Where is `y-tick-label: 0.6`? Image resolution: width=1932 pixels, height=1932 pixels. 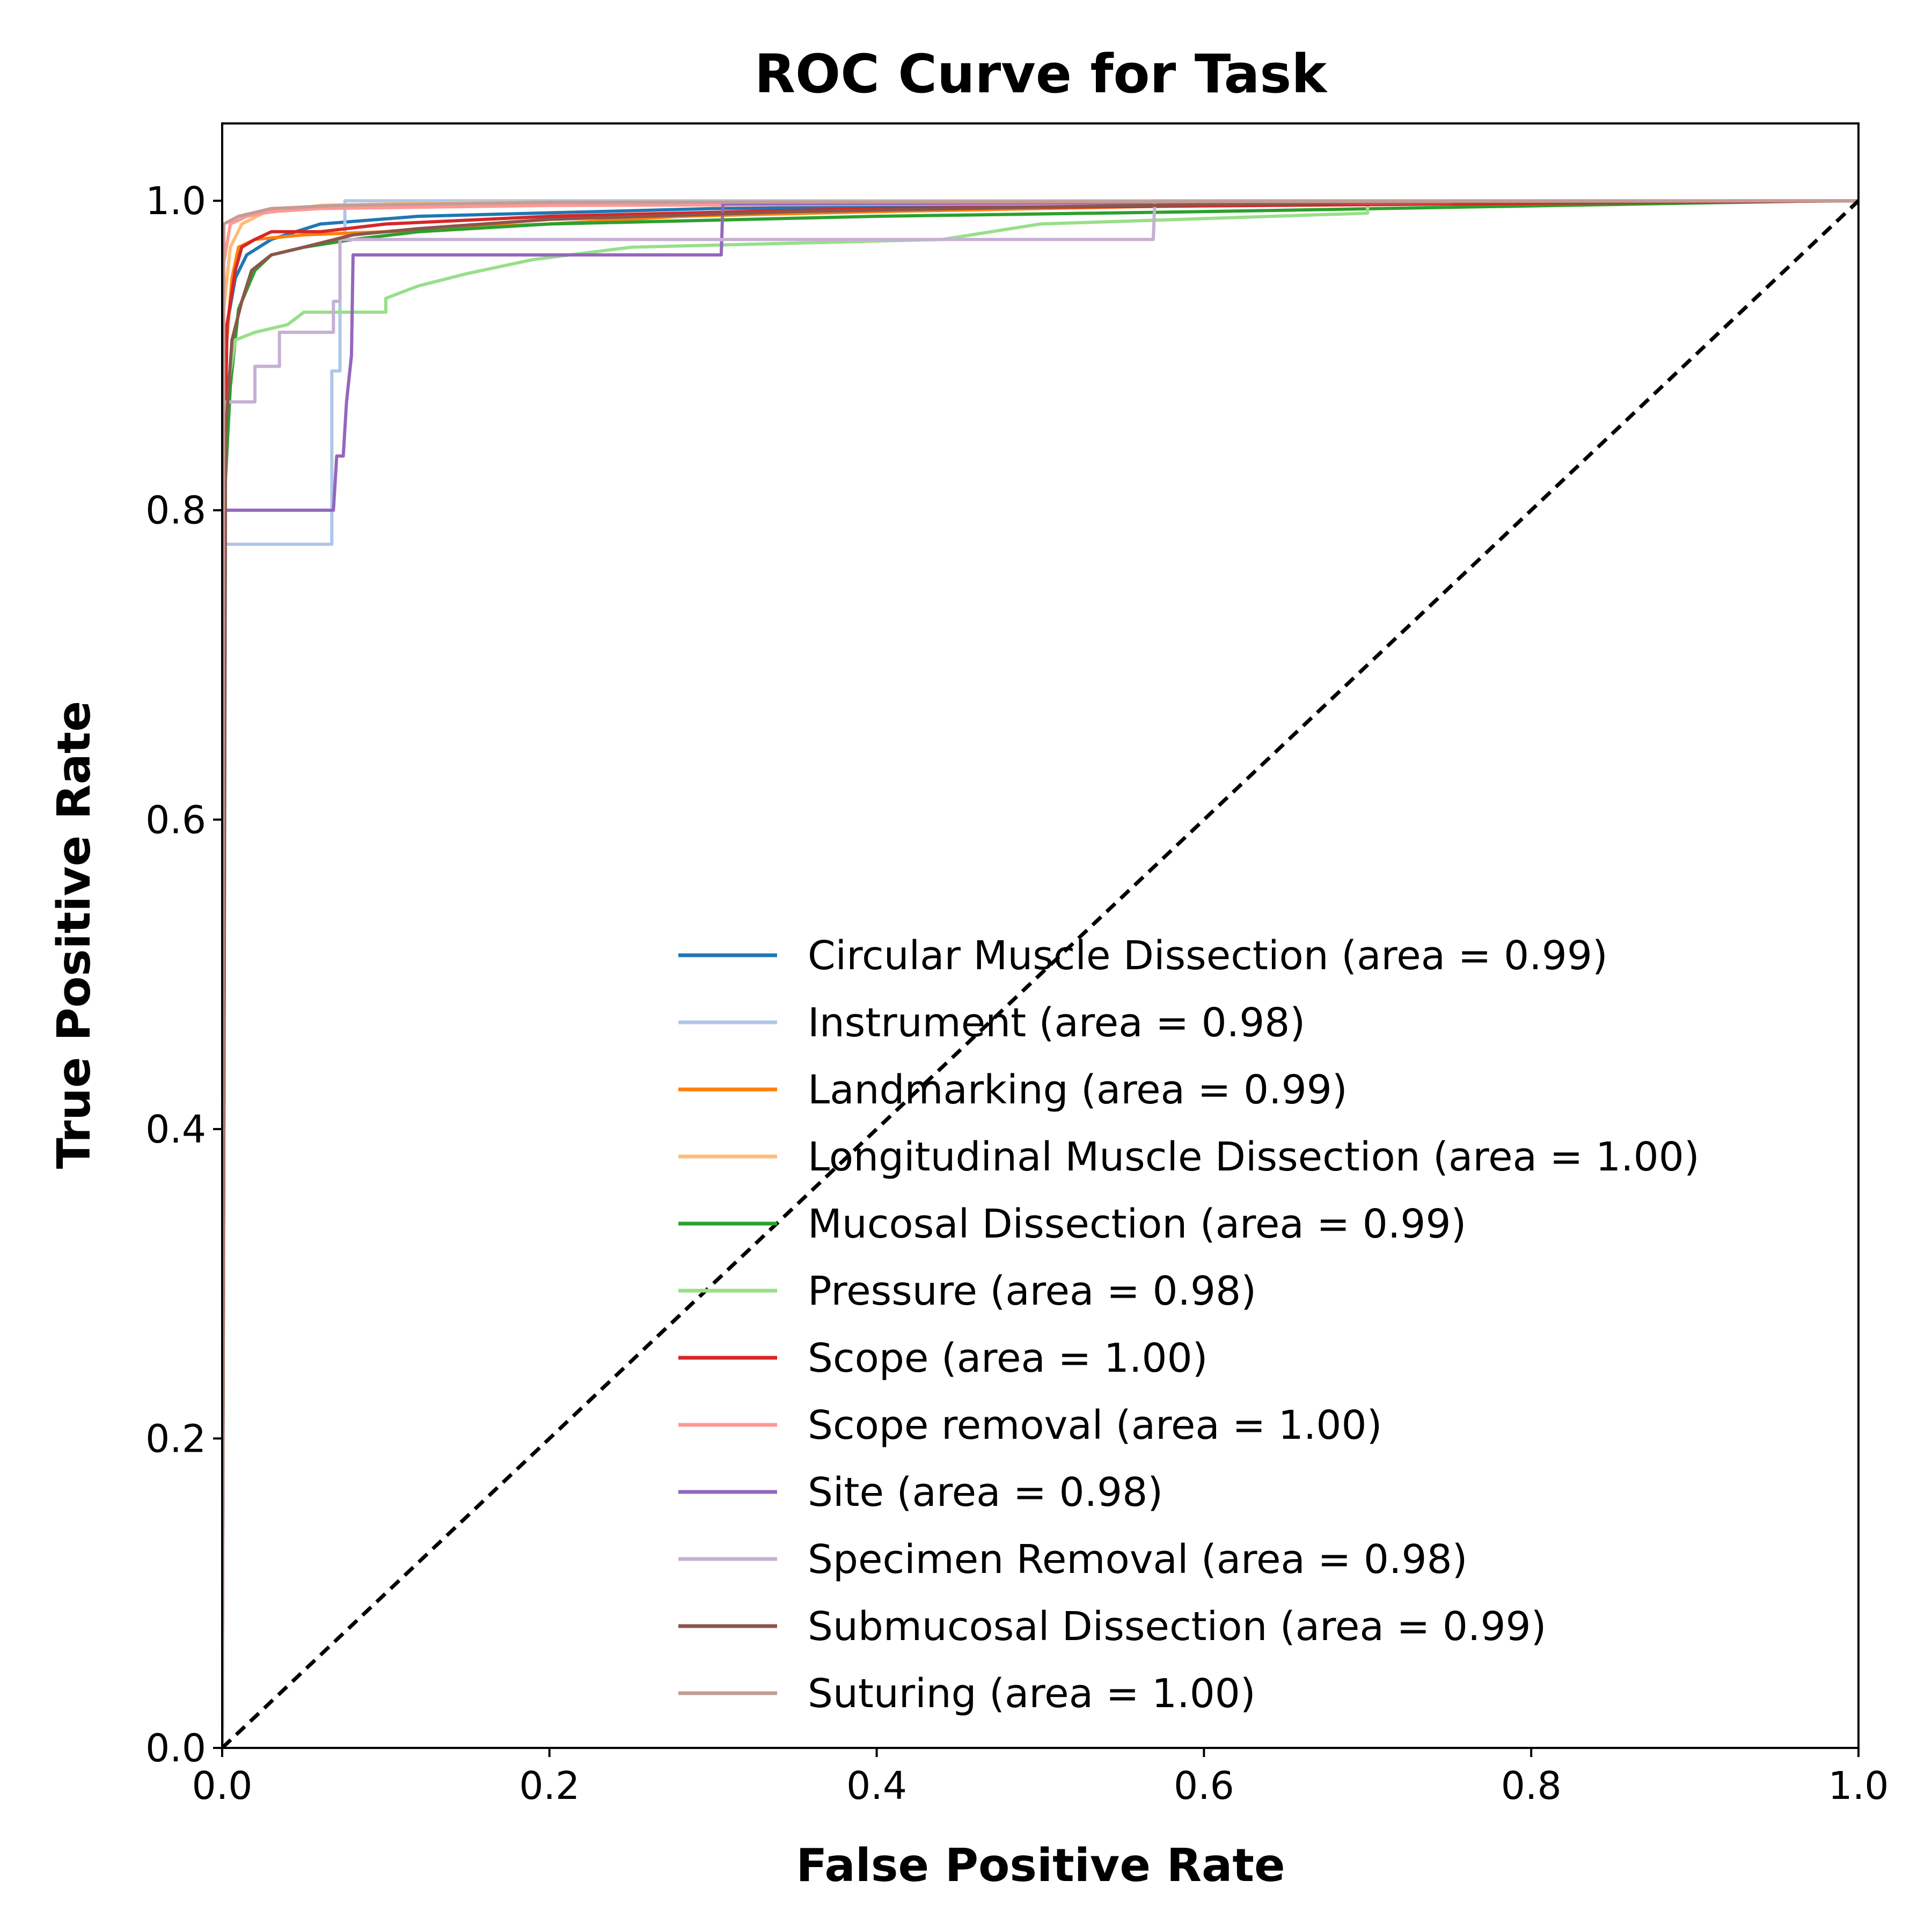
y-tick-label: 0.6 is located at coordinates (175, 819).